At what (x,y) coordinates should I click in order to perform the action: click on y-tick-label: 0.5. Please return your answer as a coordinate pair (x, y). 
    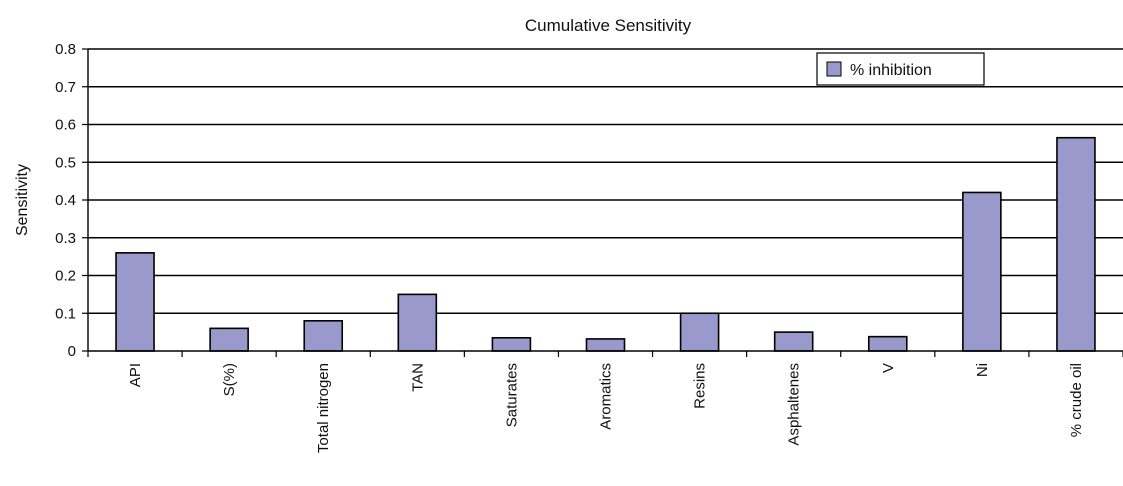
    Looking at the image, I should click on (65, 162).